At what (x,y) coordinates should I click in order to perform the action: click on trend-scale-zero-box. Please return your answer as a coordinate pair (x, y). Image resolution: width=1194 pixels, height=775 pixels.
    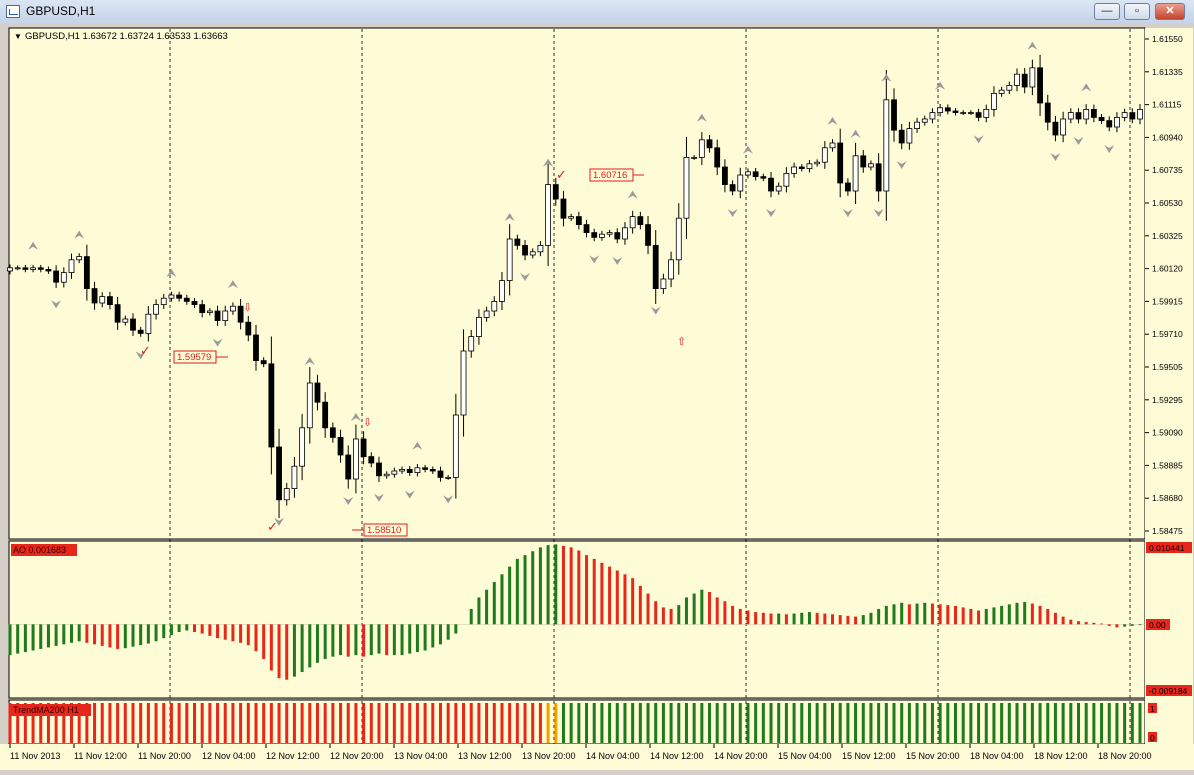
    Looking at the image, I should click on (1152, 737).